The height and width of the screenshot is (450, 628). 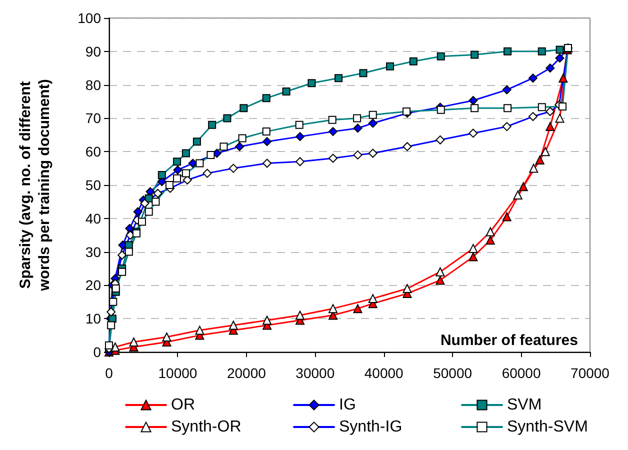 I want to click on y-tick-label: 50, so click(x=93, y=185).